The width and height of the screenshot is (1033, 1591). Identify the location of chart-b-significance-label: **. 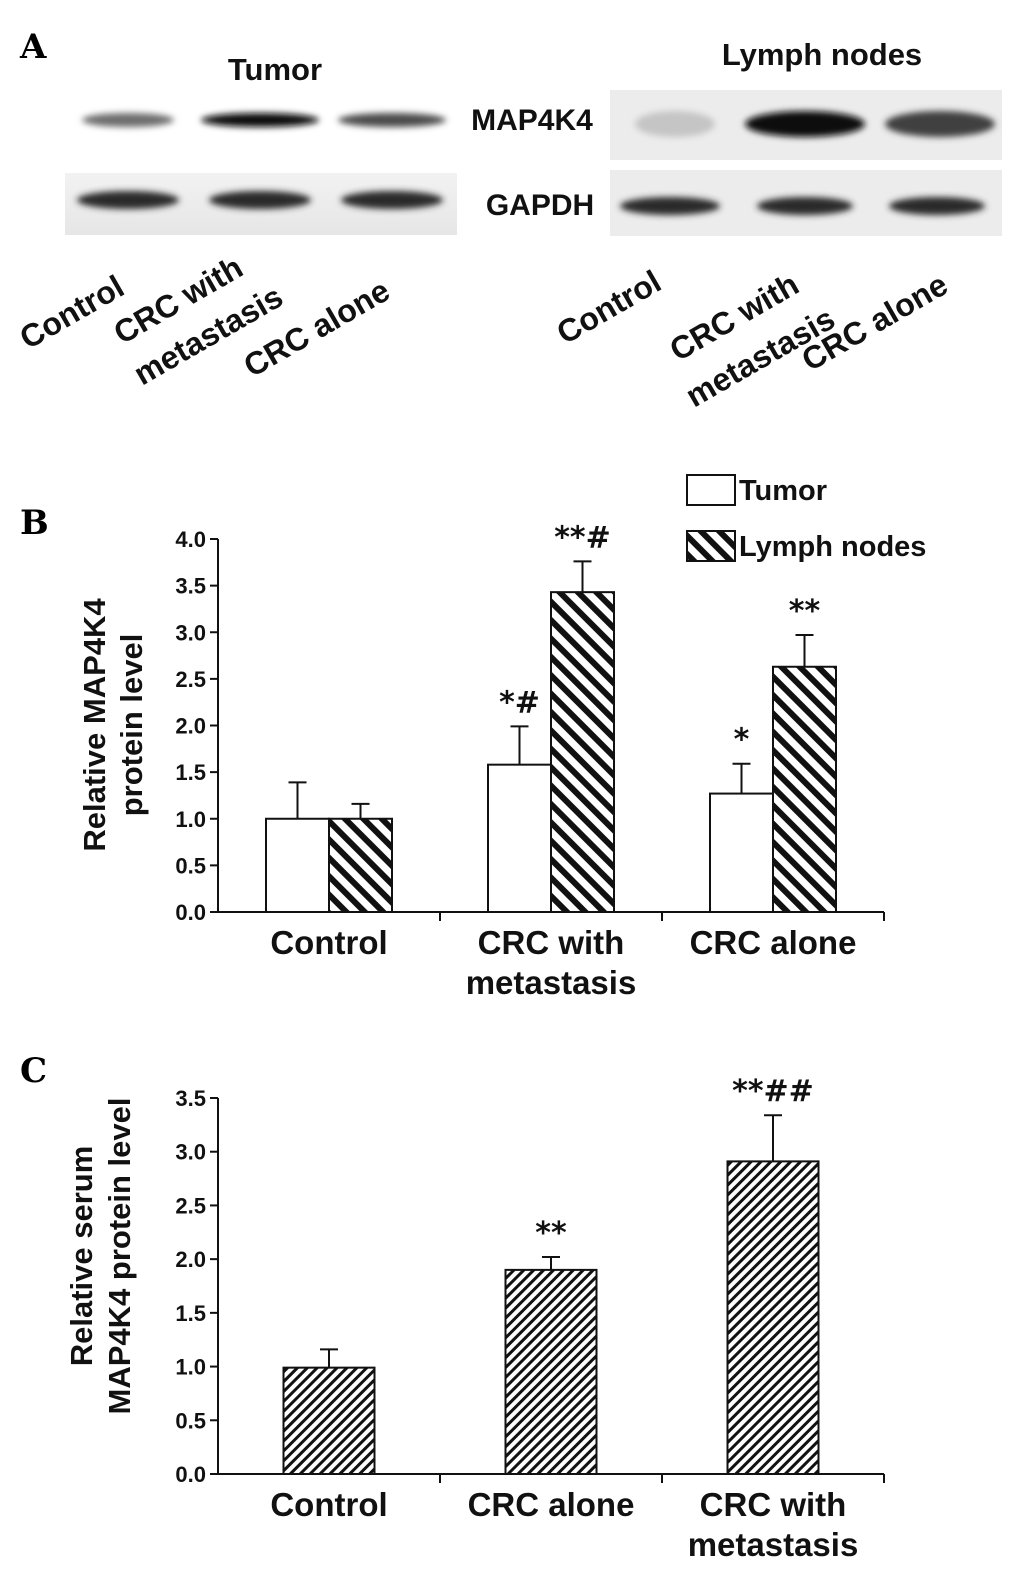
(805, 611).